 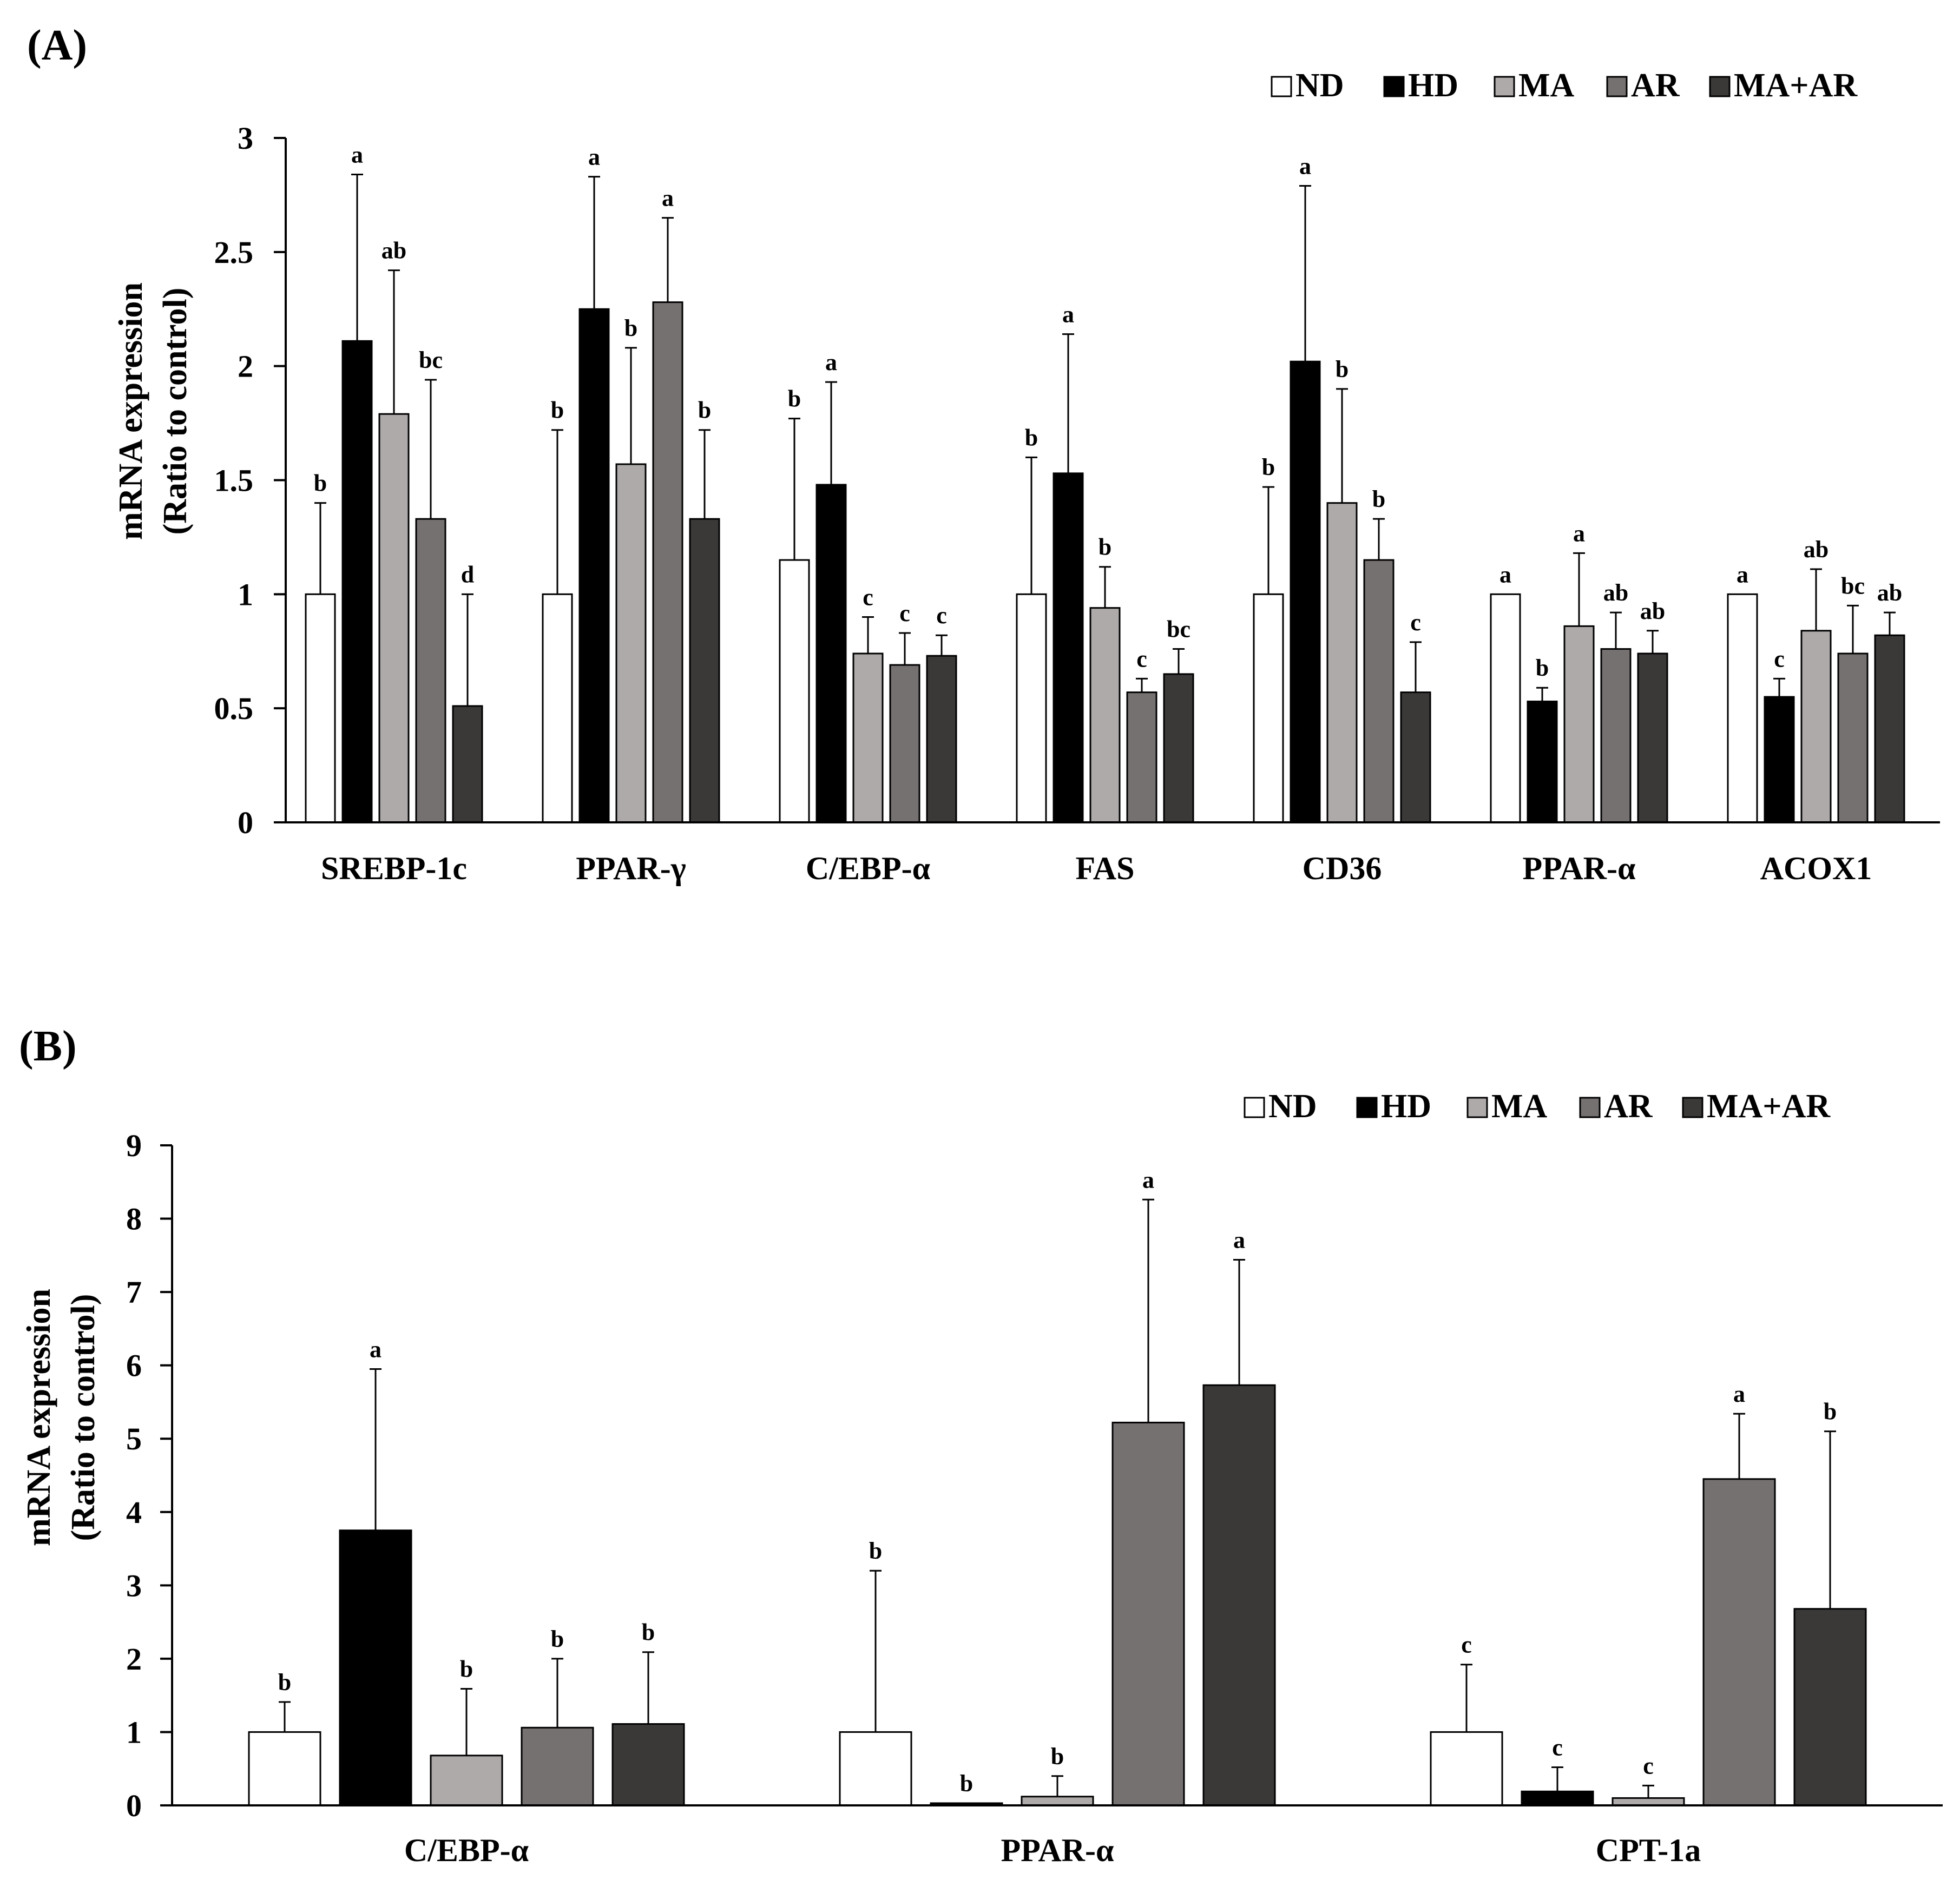 I want to click on panel-a-legend: ND HD MA AR MA+AR, so click(x=1564, y=85).